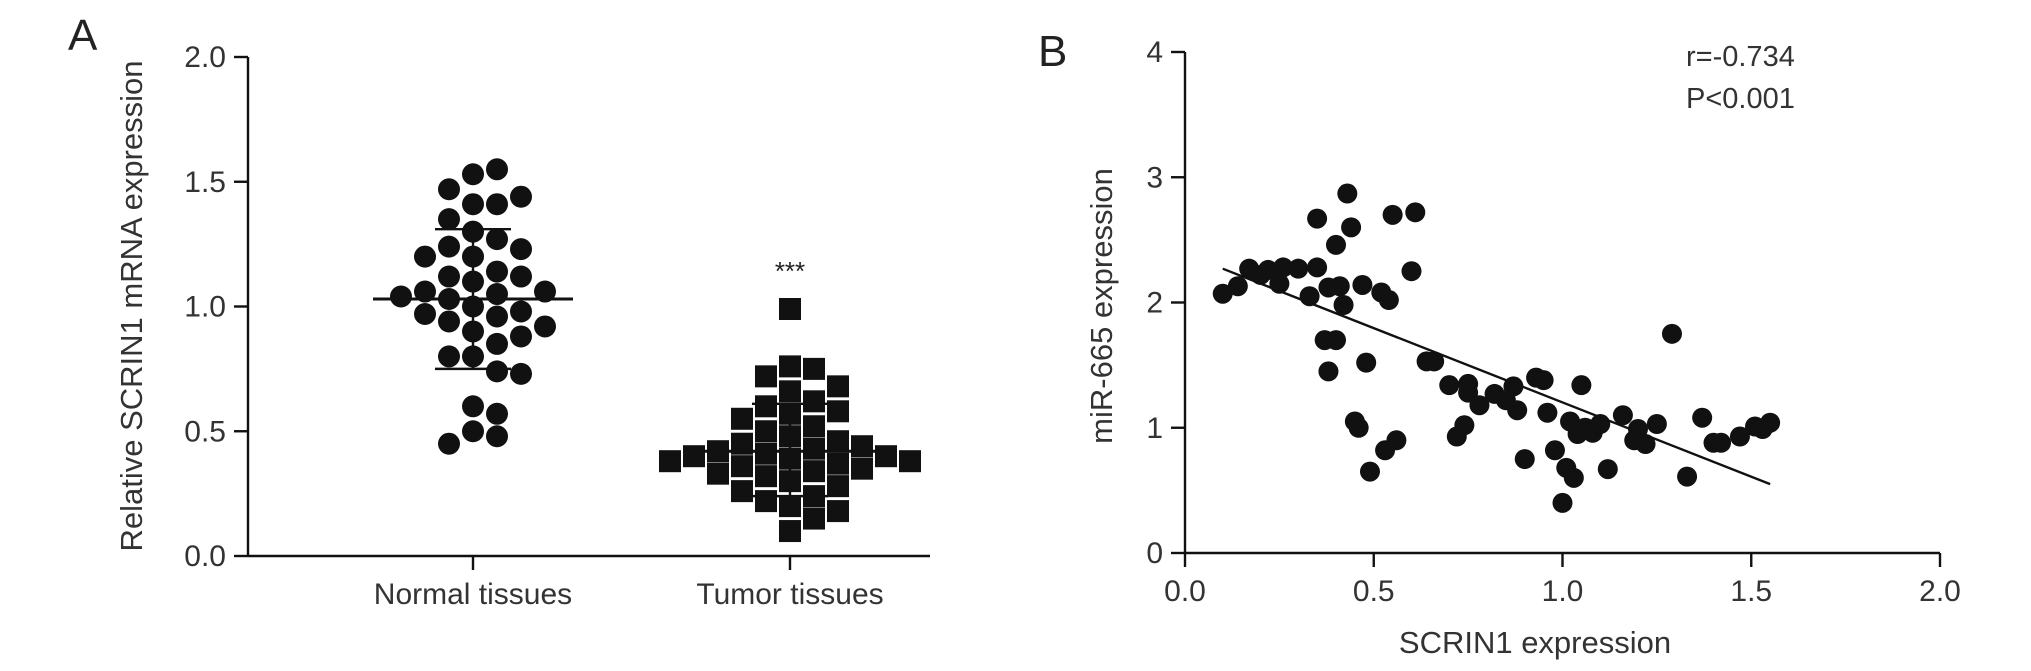 This screenshot has width=2031, height=671. I want to click on panel-a-letter: A, so click(83, 35).